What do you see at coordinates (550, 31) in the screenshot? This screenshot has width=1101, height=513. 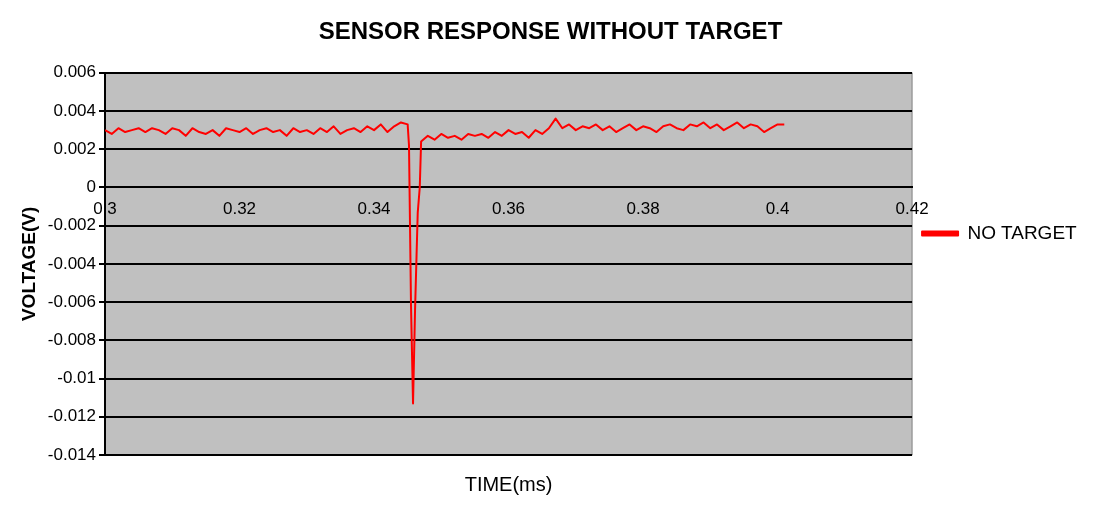 I see `chart-title: SENSOR RESPONSE WITHOUT TARGET` at bounding box center [550, 31].